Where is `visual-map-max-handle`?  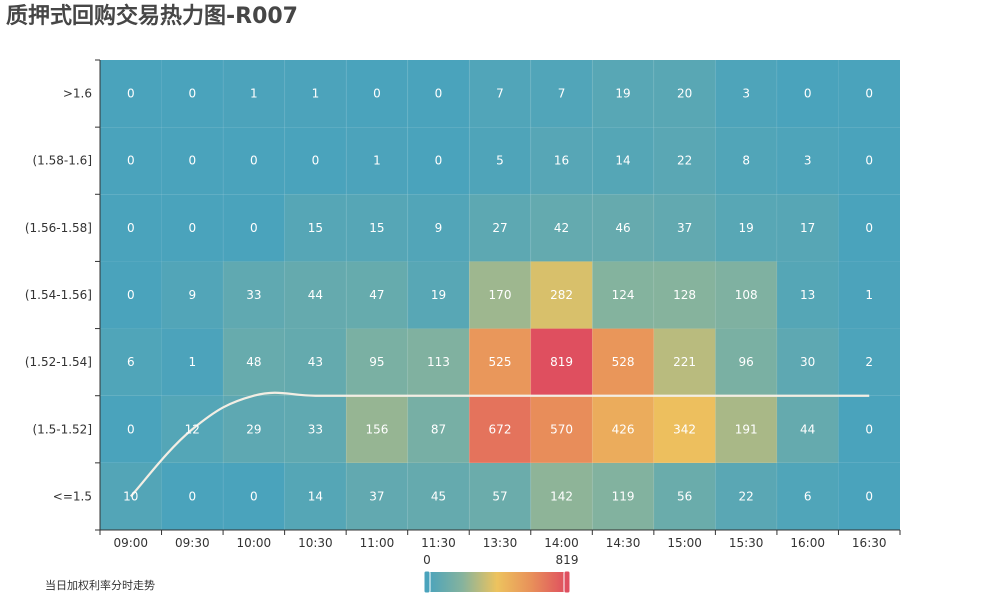 visual-map-max-handle is located at coordinates (567, 582).